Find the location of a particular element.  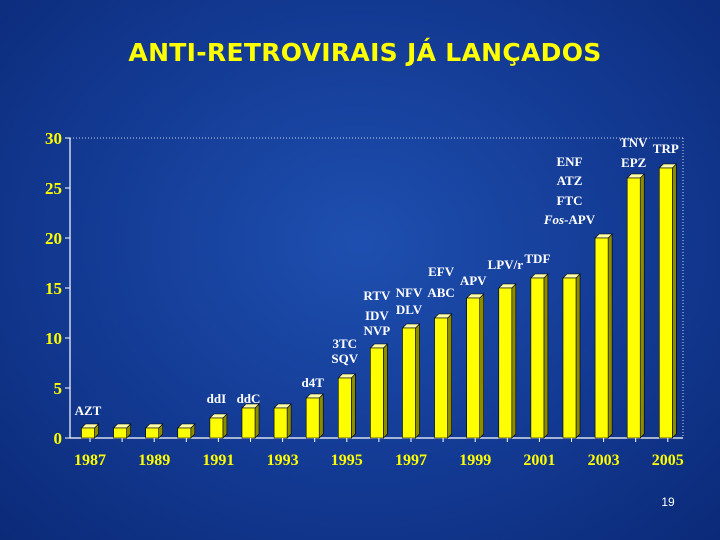

bar-1989 is located at coordinates (154, 431).